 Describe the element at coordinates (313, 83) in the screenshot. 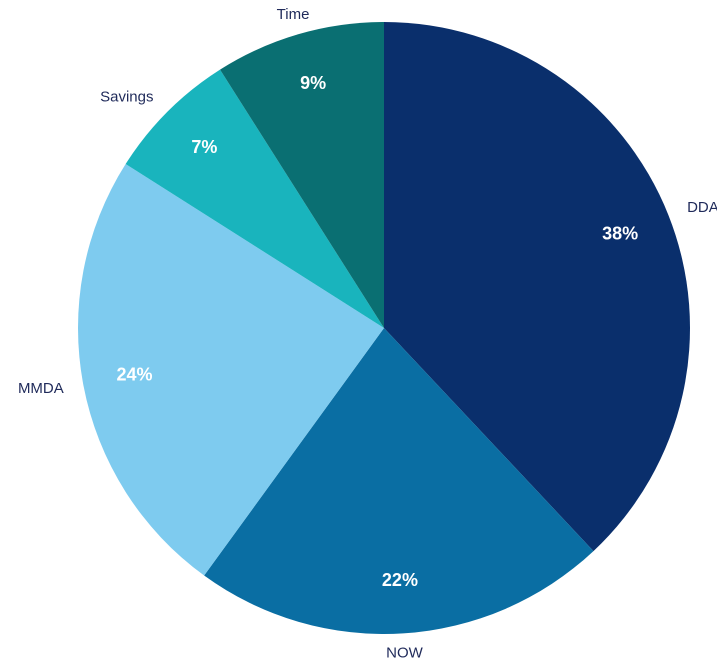

I see `value-label: 9%` at that location.